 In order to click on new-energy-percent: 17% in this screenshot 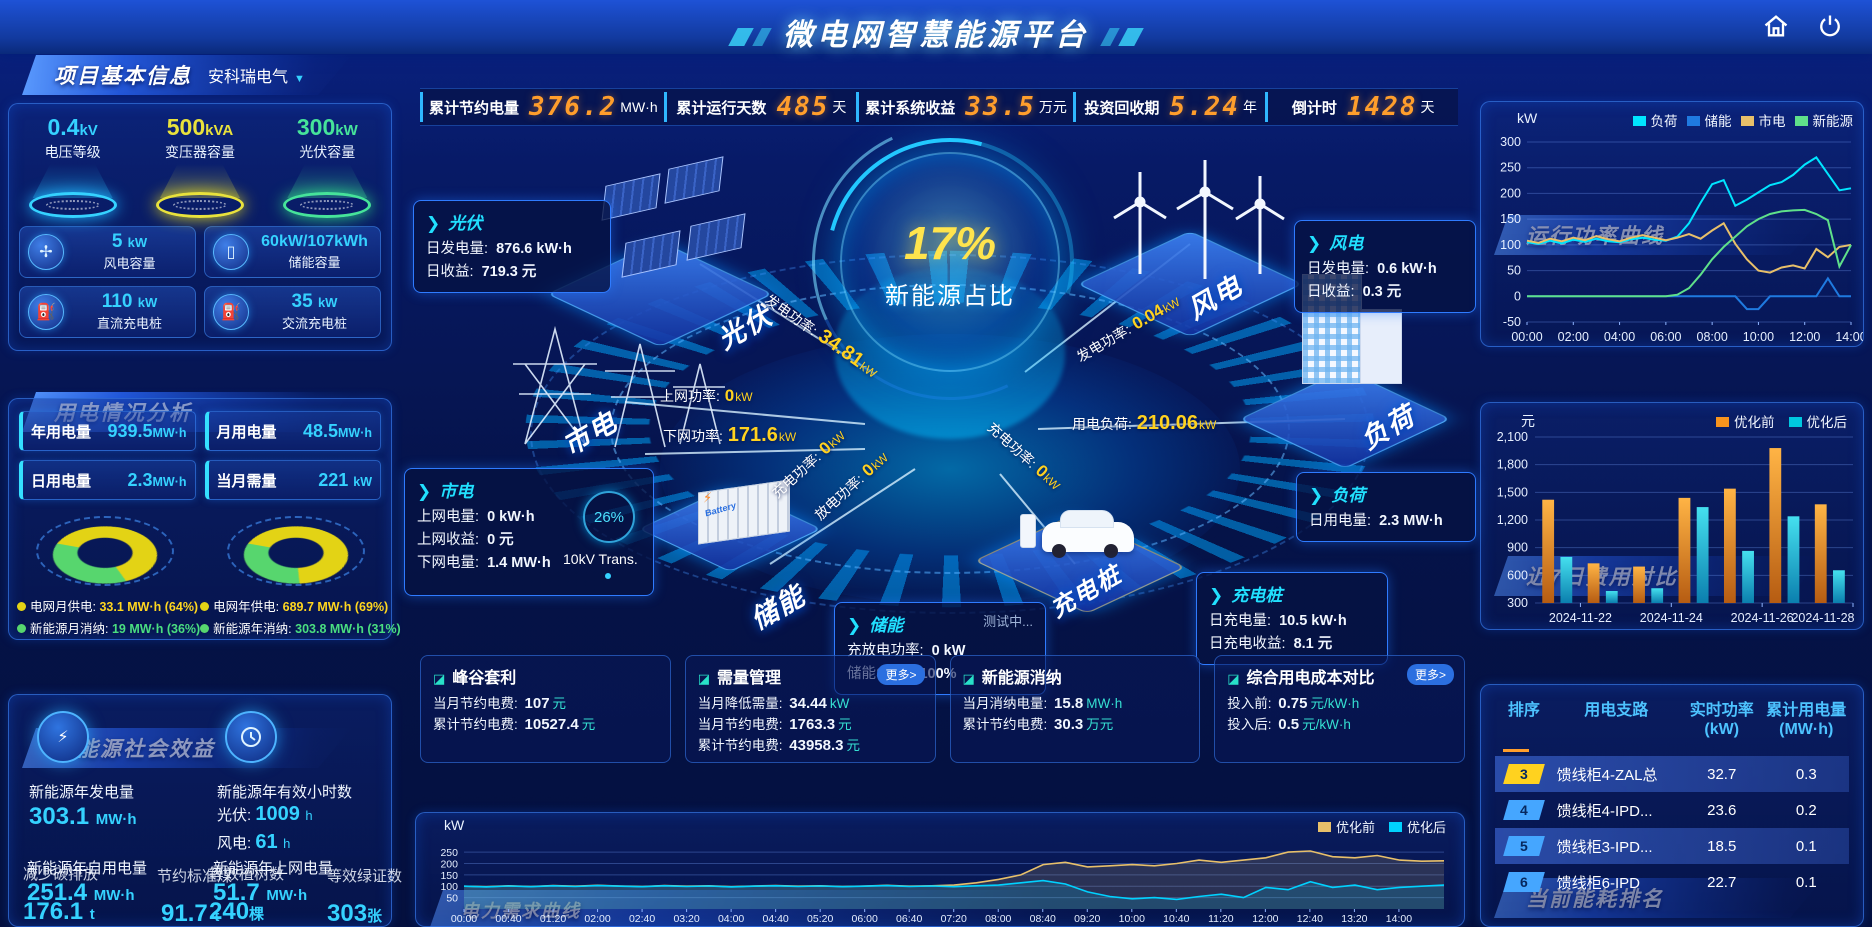, I will do `click(950, 243)`.